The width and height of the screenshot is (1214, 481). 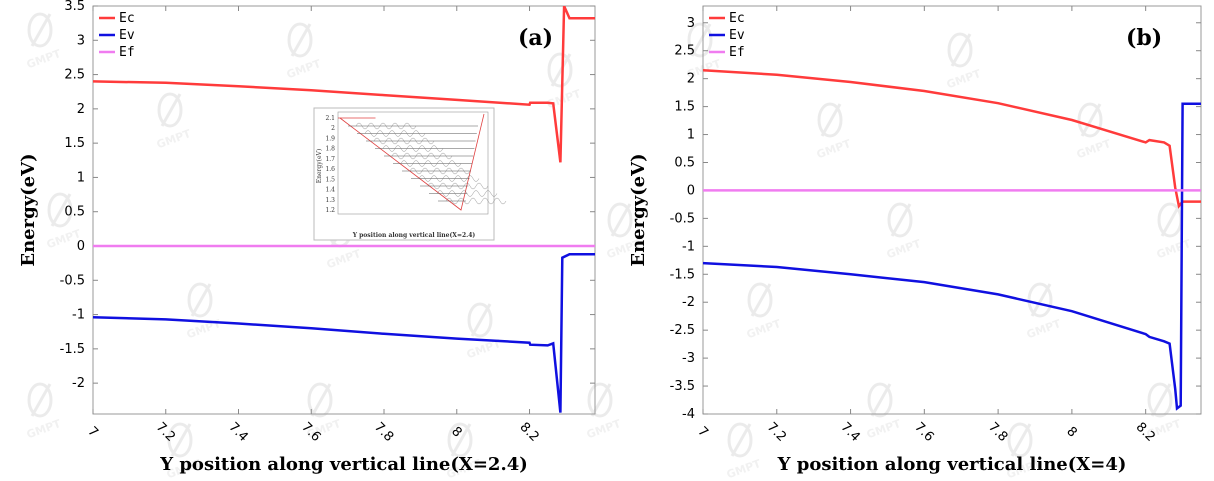 What do you see at coordinates (688, 358) in the screenshot?
I see `y-tick-label: -3` at bounding box center [688, 358].